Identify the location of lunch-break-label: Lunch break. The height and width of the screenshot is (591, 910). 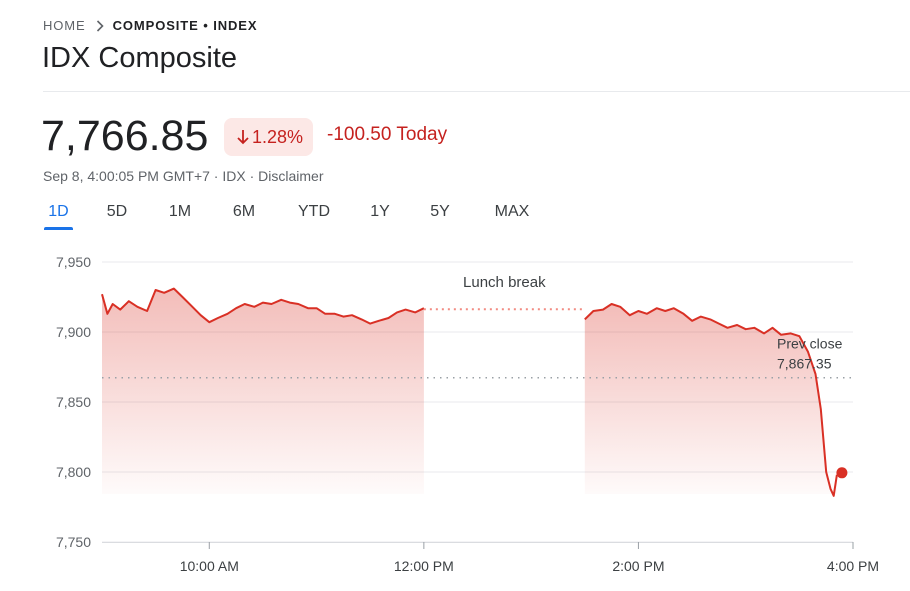
(504, 282).